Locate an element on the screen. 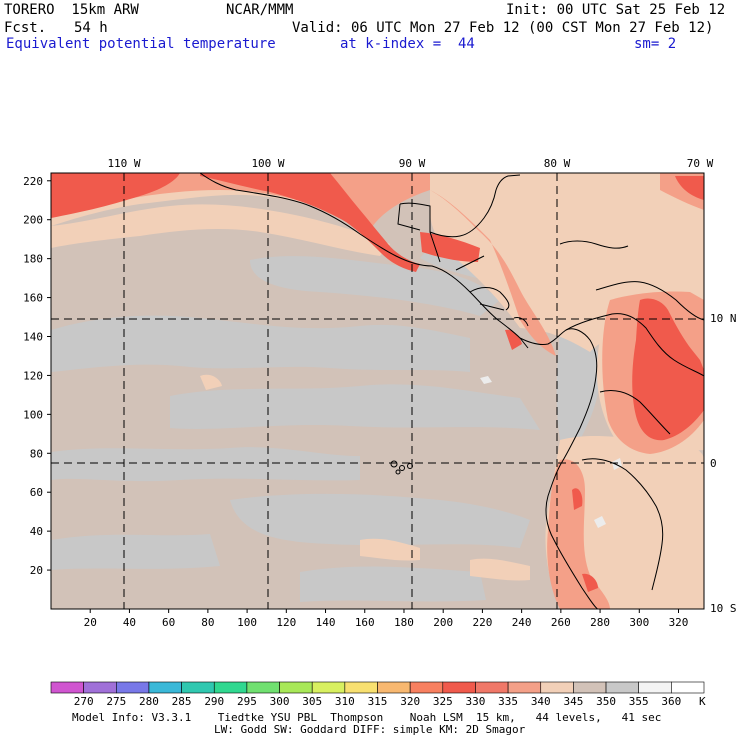  left-tick-label: 200 is located at coordinates (33, 220).